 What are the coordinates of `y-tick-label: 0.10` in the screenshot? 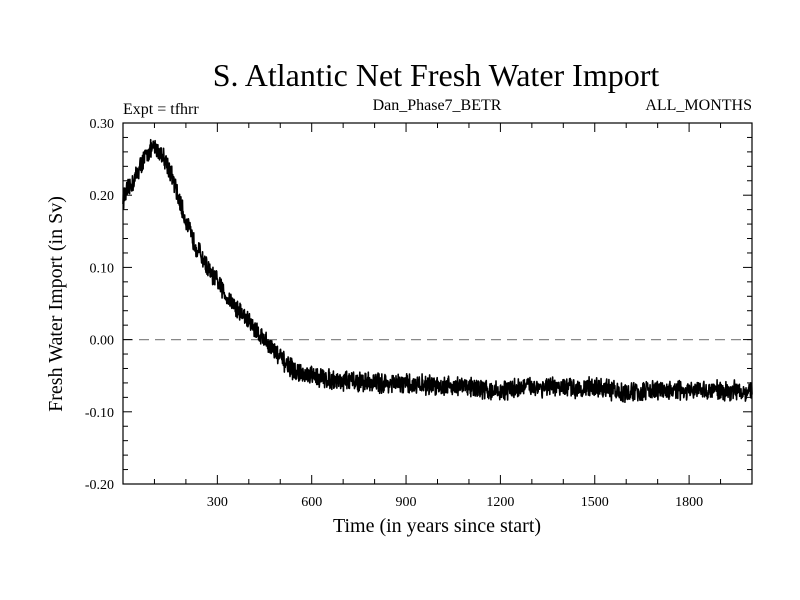 It's located at (102, 268).